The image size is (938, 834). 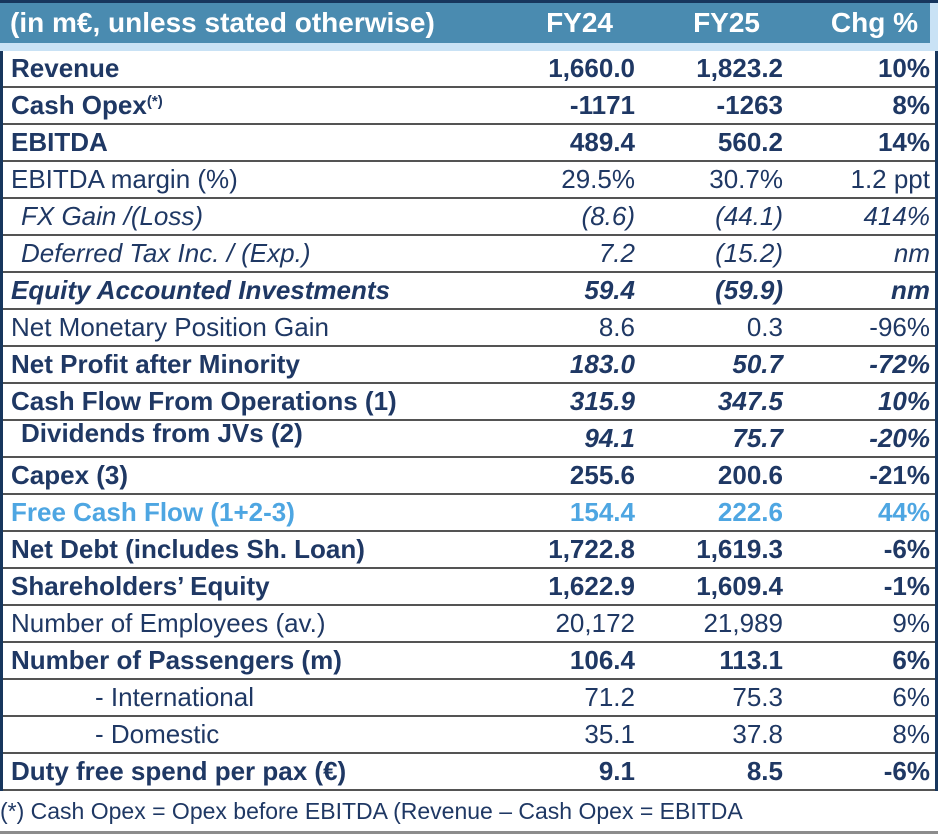 What do you see at coordinates (591, 549) in the screenshot?
I see `fy24-value: 1,722.8` at bounding box center [591, 549].